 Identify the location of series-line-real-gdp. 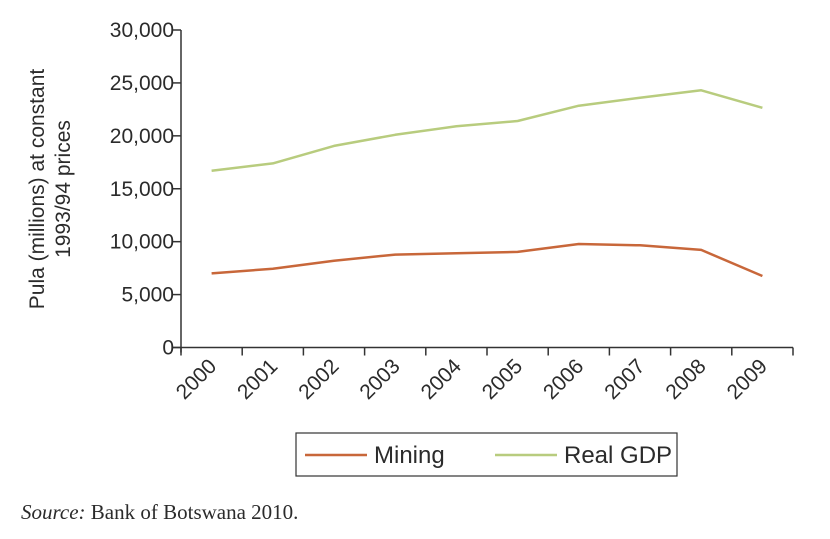
(487, 131).